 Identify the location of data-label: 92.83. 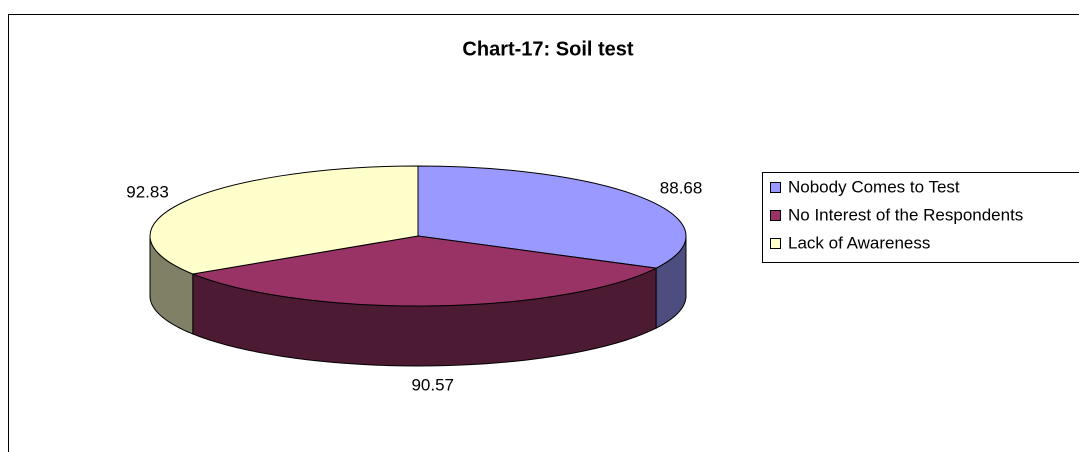
(147, 191).